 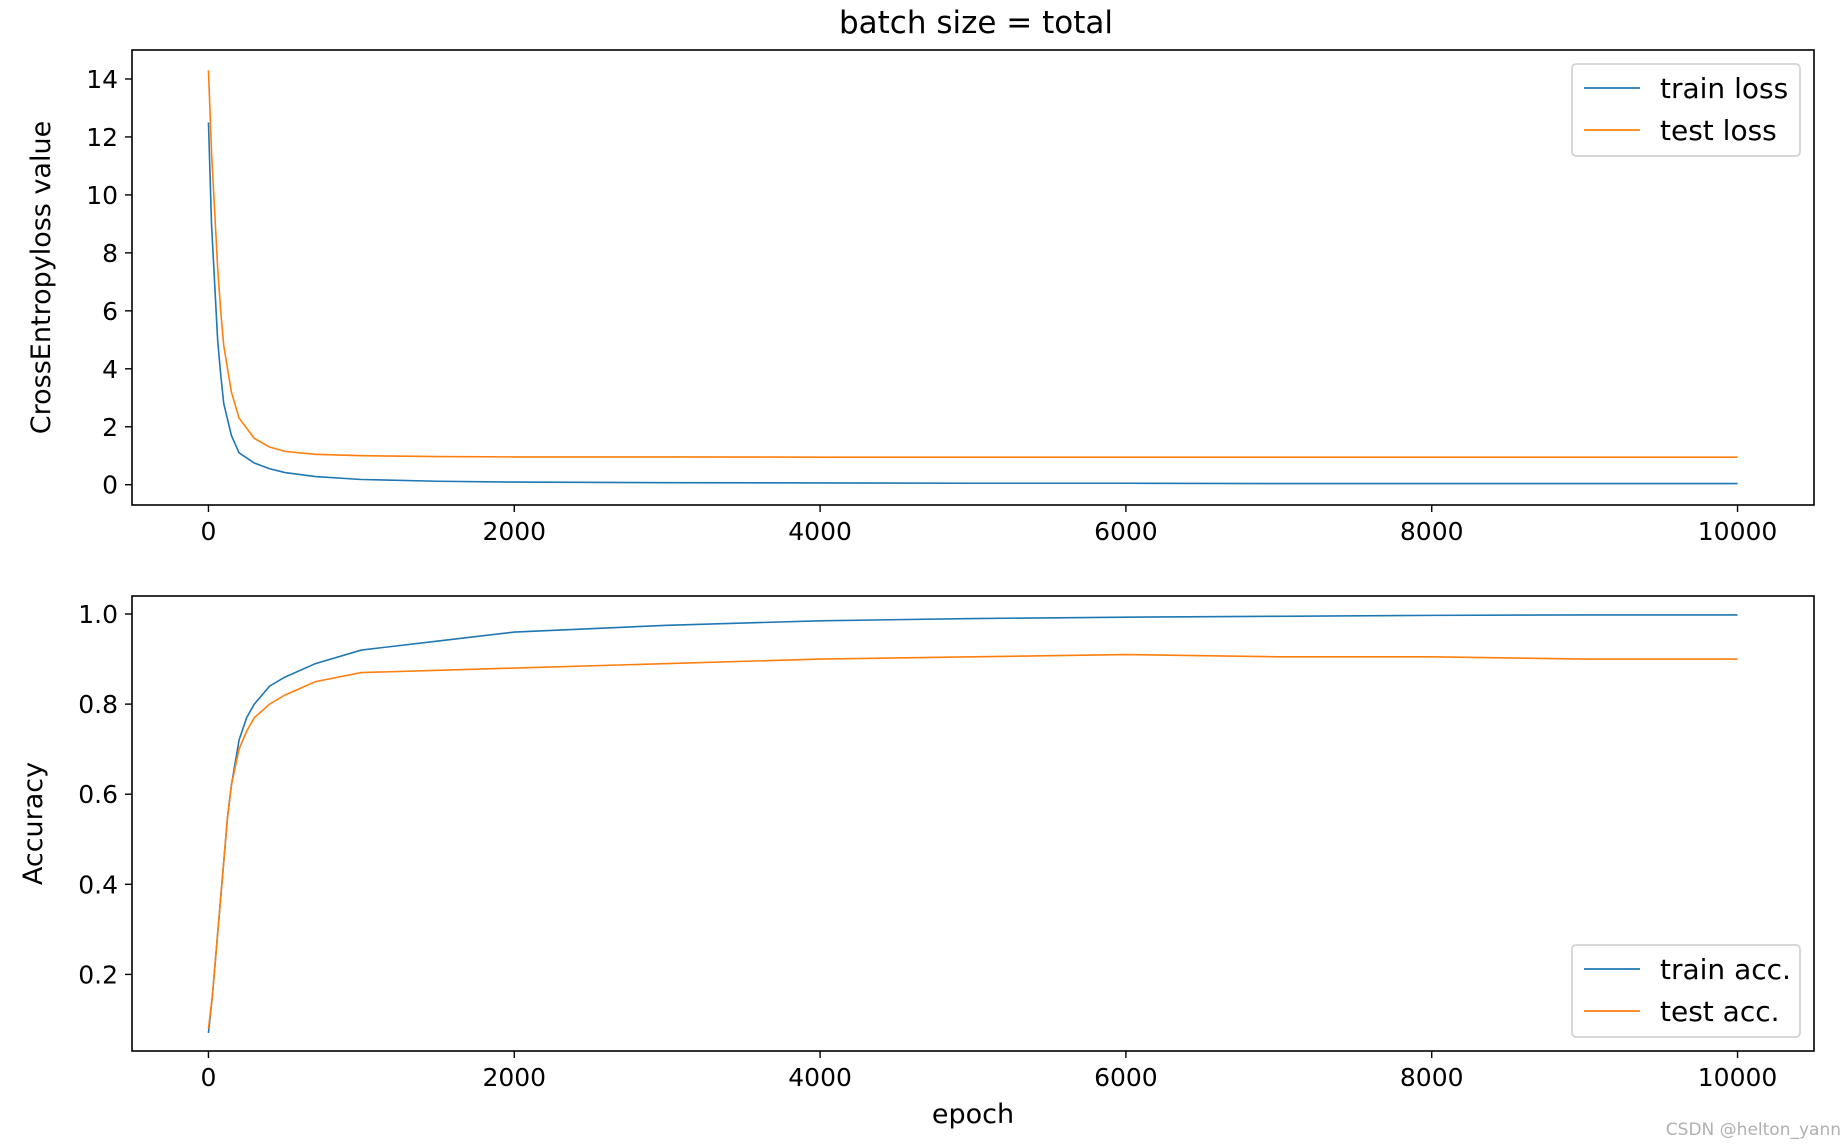 What do you see at coordinates (98, 974) in the screenshot?
I see `y-tick-label: 0.2` at bounding box center [98, 974].